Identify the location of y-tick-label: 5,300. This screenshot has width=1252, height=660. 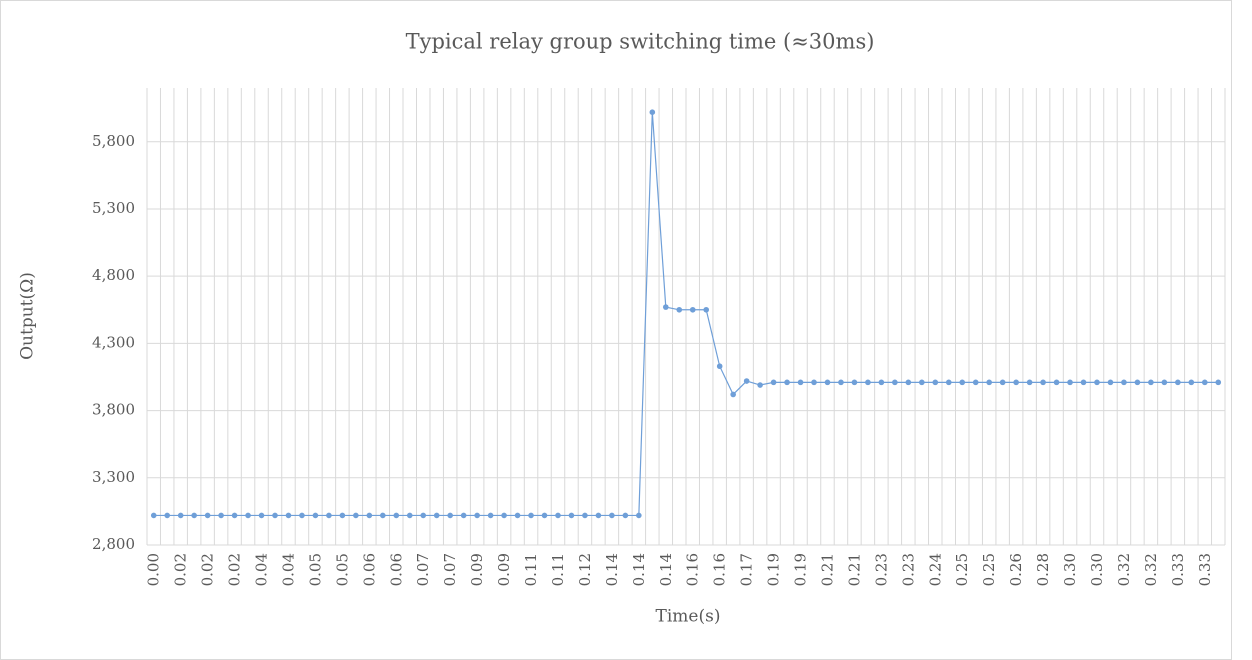
(113, 208).